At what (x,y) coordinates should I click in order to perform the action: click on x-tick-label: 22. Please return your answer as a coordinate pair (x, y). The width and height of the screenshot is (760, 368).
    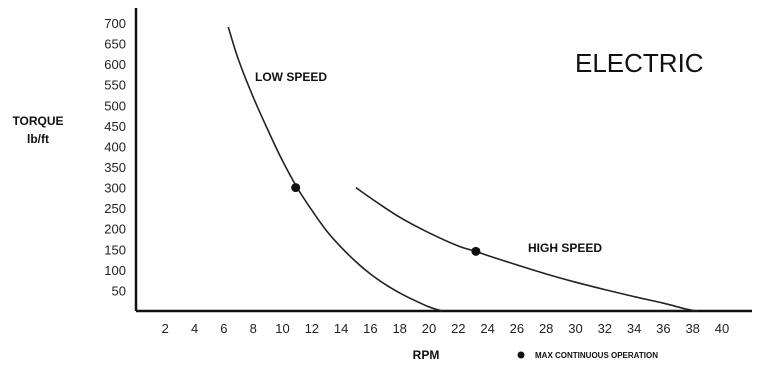
    Looking at the image, I should click on (458, 328).